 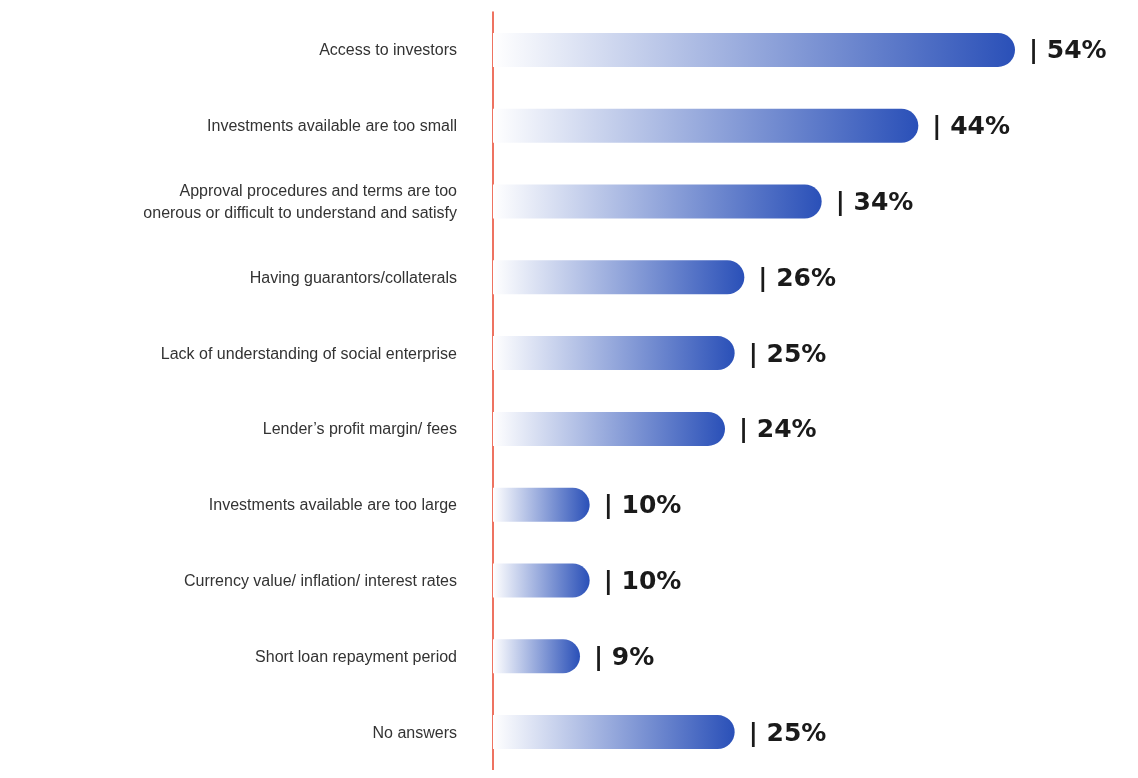 What do you see at coordinates (333, 505) in the screenshot?
I see `y-tick-label: Investments available are too large` at bounding box center [333, 505].